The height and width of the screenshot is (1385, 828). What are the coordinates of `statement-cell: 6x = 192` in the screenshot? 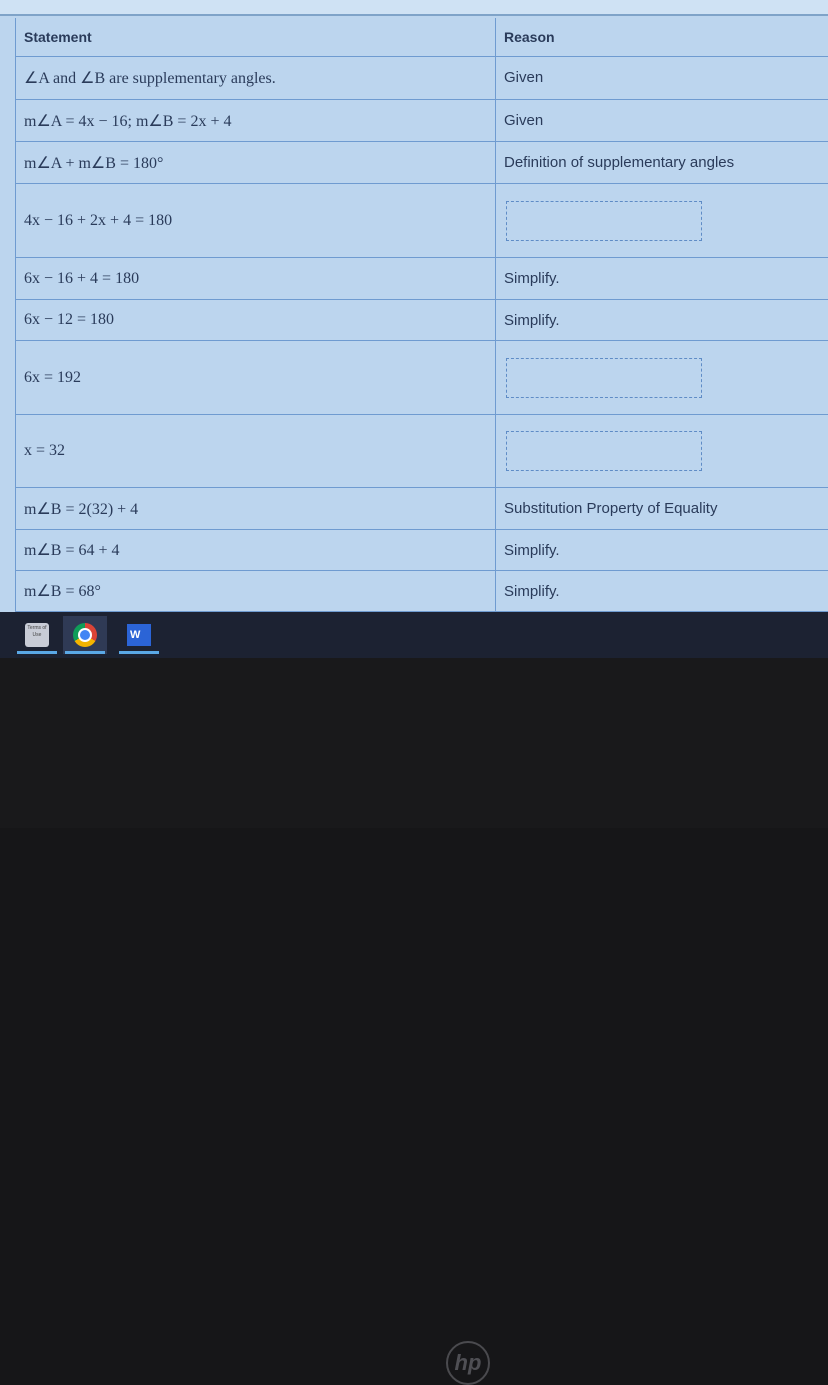 It's located at (255, 377).